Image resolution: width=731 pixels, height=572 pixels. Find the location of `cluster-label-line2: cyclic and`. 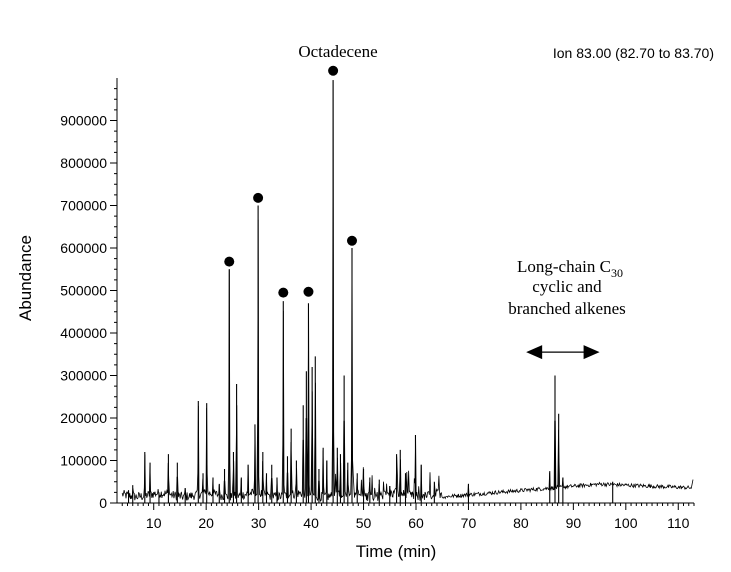

cluster-label-line2: cyclic and is located at coordinates (567, 286).